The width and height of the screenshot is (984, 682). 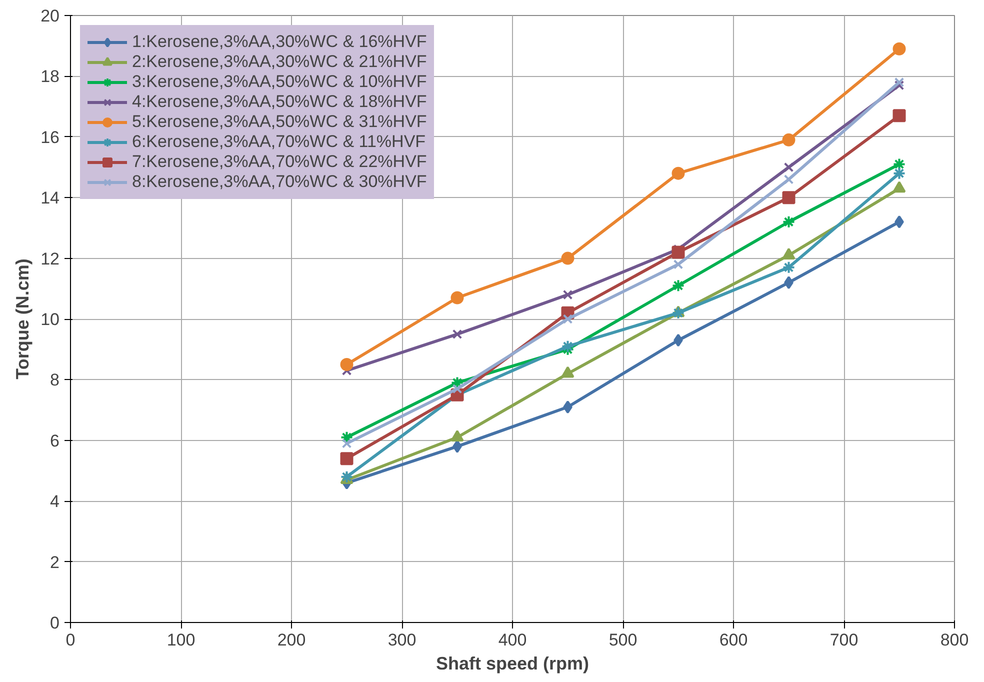 What do you see at coordinates (279, 102) in the screenshot?
I see `legend-label: 4:Kerosene,3%AA,50%WC & 18%HVF` at bounding box center [279, 102].